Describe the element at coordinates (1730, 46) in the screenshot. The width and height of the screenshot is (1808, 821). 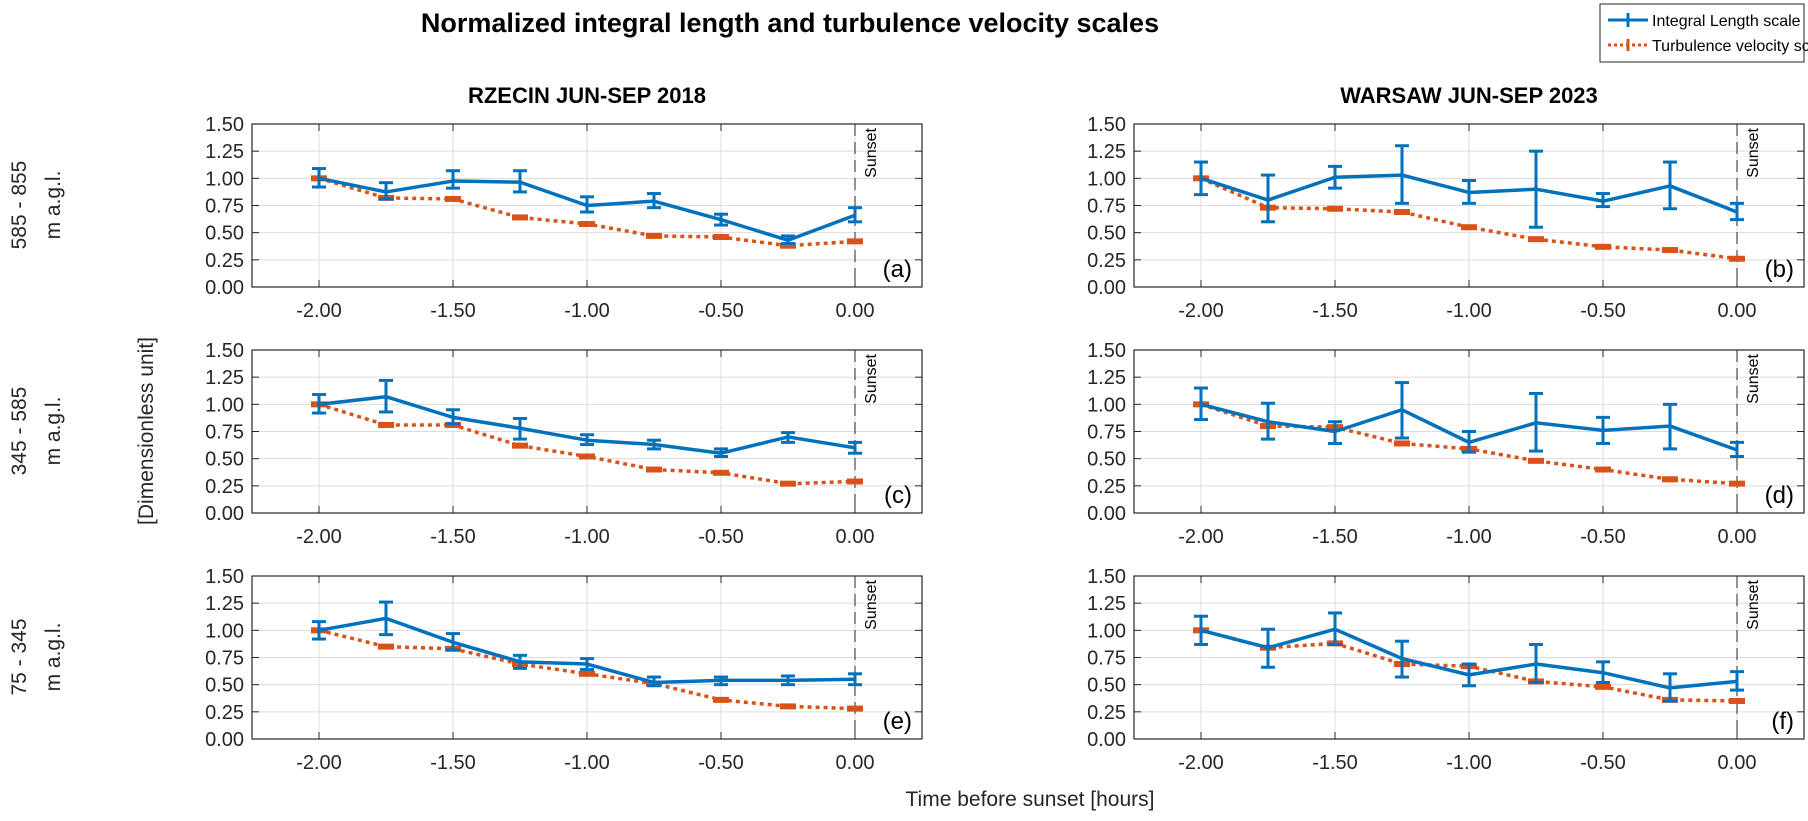
I see `legend-label-turbulence: Turbulence velocity scale` at that location.